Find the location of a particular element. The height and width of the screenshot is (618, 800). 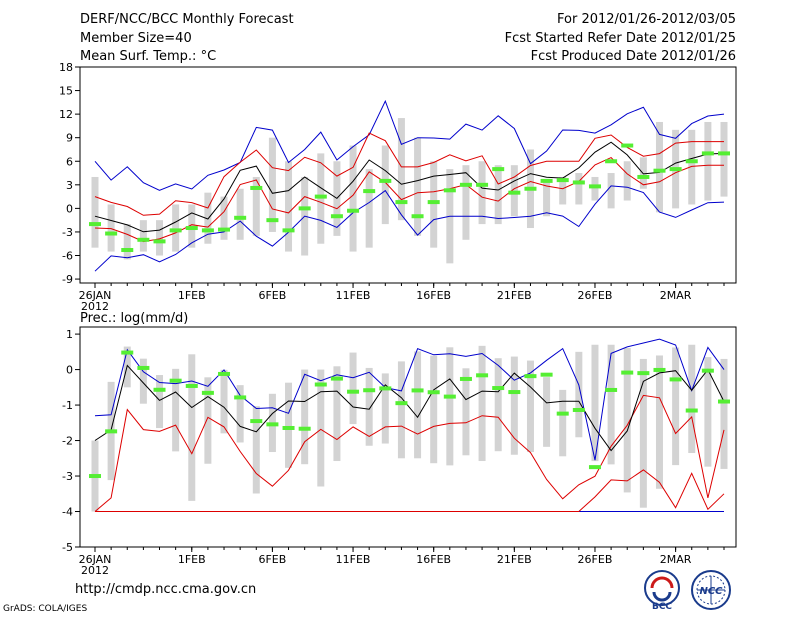

chart-title: DERF/NCC/BCC Monthly Forecast is located at coordinates (187, 19).